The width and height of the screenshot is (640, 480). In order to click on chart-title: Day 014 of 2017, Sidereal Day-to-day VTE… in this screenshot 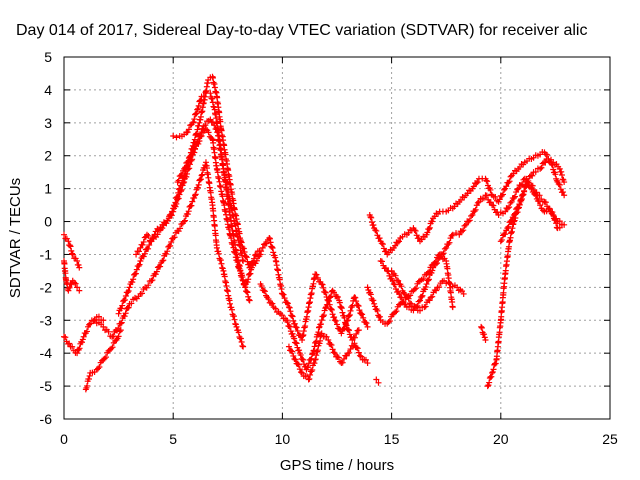, I will do `click(301, 30)`.